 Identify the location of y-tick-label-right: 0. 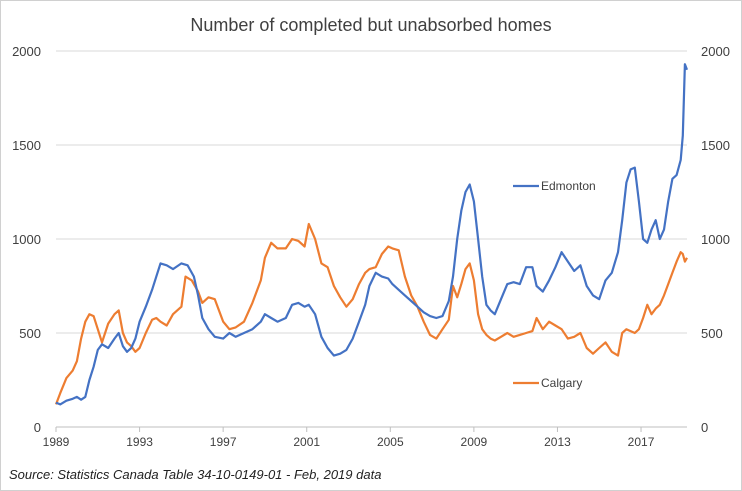
(704, 427).